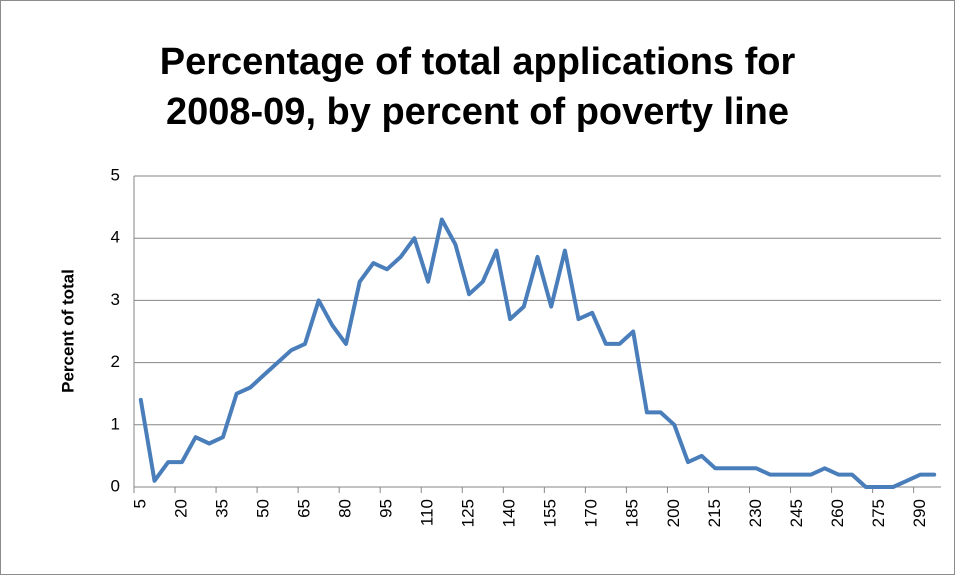 This screenshot has height=575, width=955. What do you see at coordinates (180, 508) in the screenshot?
I see `x-tick-label: 20` at bounding box center [180, 508].